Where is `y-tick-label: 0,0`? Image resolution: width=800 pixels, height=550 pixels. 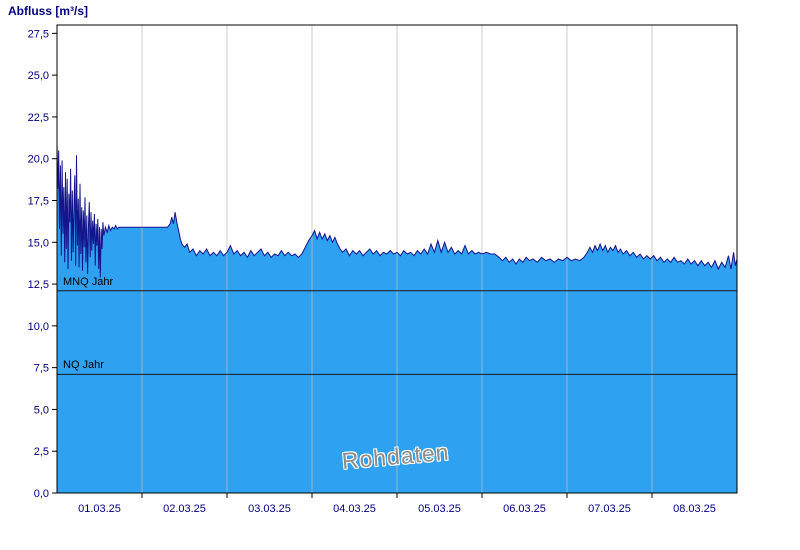 y-tick-label: 0,0 is located at coordinates (41, 494).